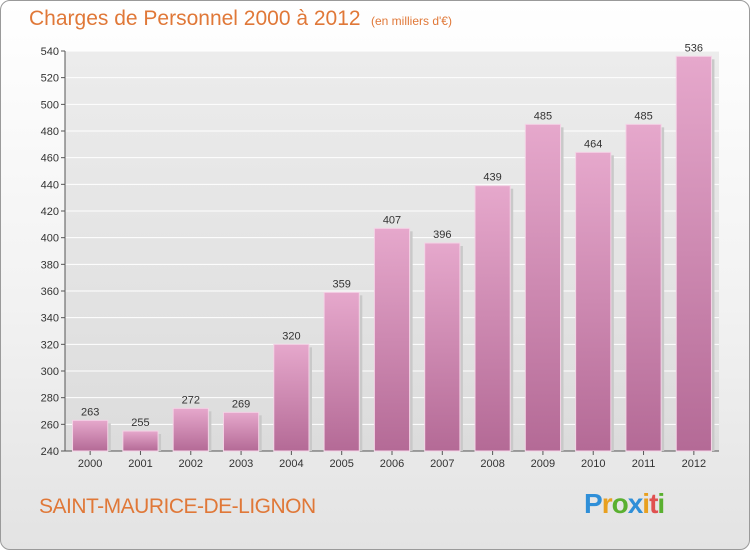 Image resolution: width=750 pixels, height=550 pixels. What do you see at coordinates (50, 425) in the screenshot?
I see `y-tick-label: 260` at bounding box center [50, 425].